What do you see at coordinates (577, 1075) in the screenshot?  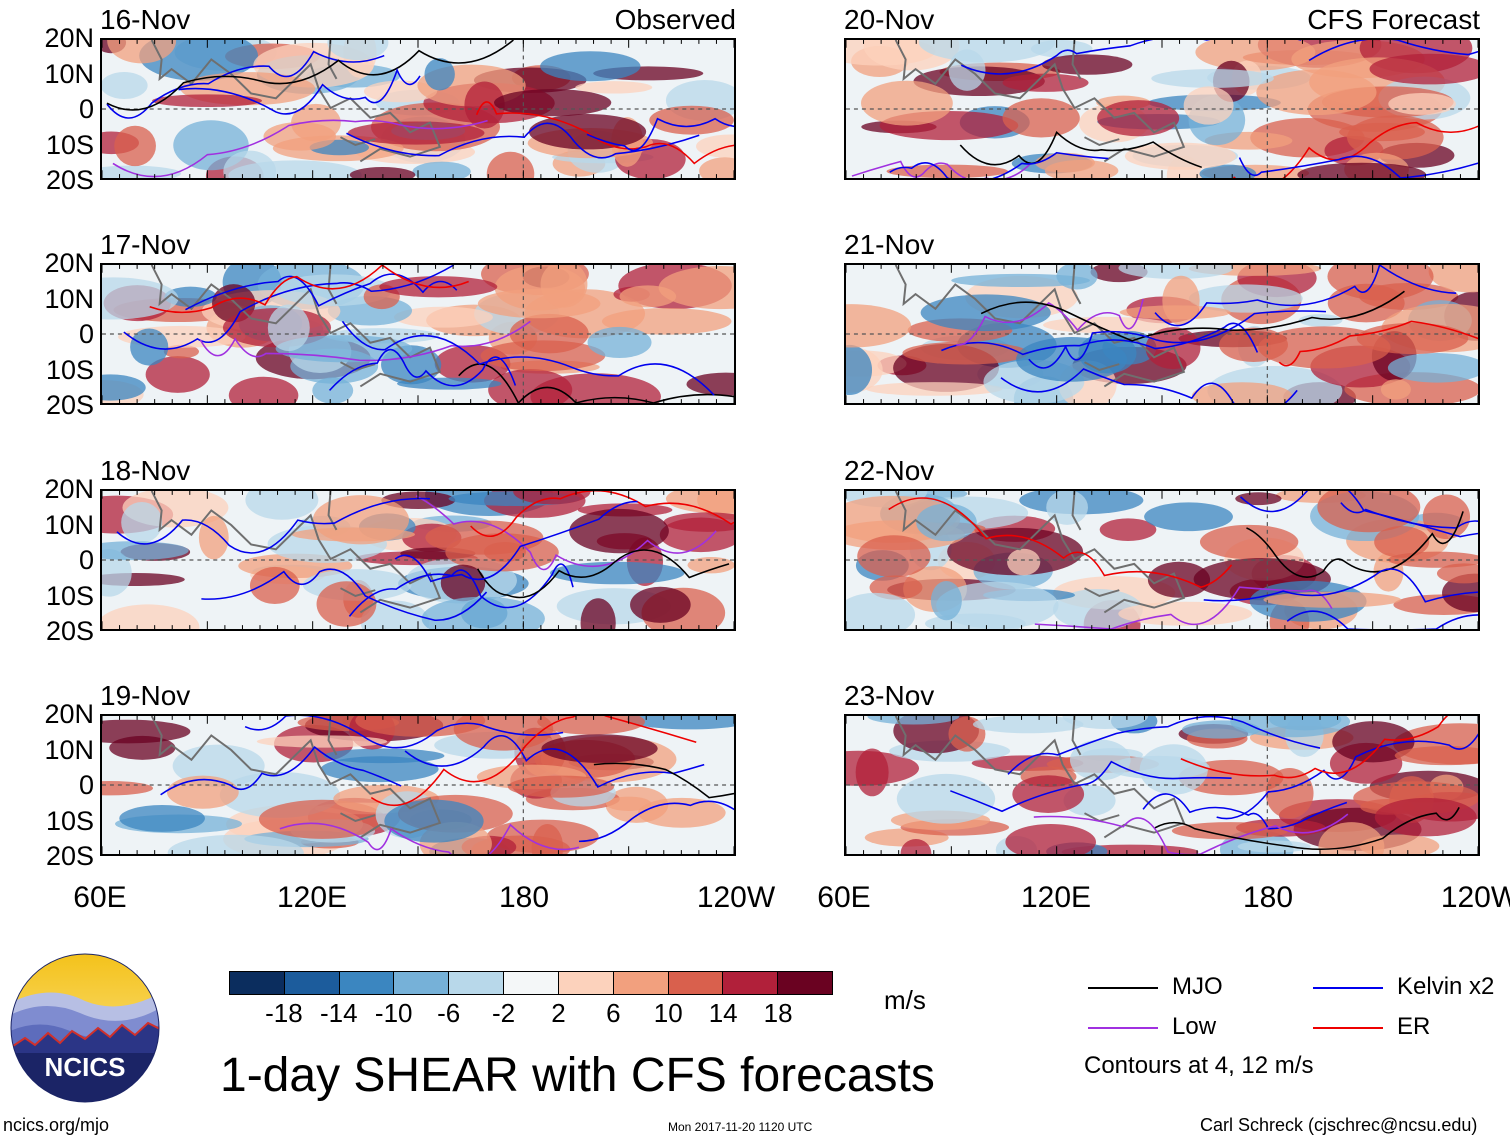 I see `figure-title: 1-day SHEAR with CFS forecasts` at bounding box center [577, 1075].